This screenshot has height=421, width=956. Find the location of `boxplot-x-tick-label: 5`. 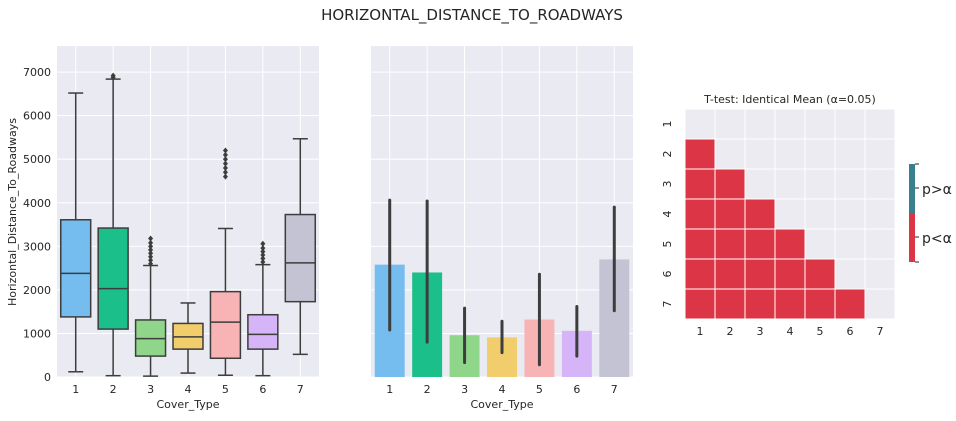

boxplot-x-tick-label: 5 is located at coordinates (225, 389).